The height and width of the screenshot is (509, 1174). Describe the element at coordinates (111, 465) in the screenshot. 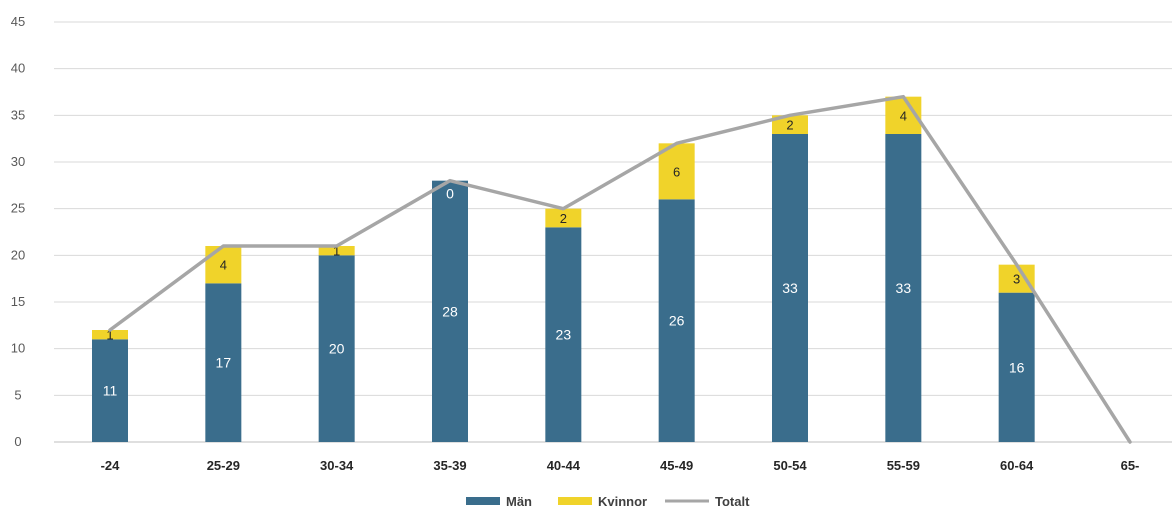

I see `x-tick-label: -24` at that location.